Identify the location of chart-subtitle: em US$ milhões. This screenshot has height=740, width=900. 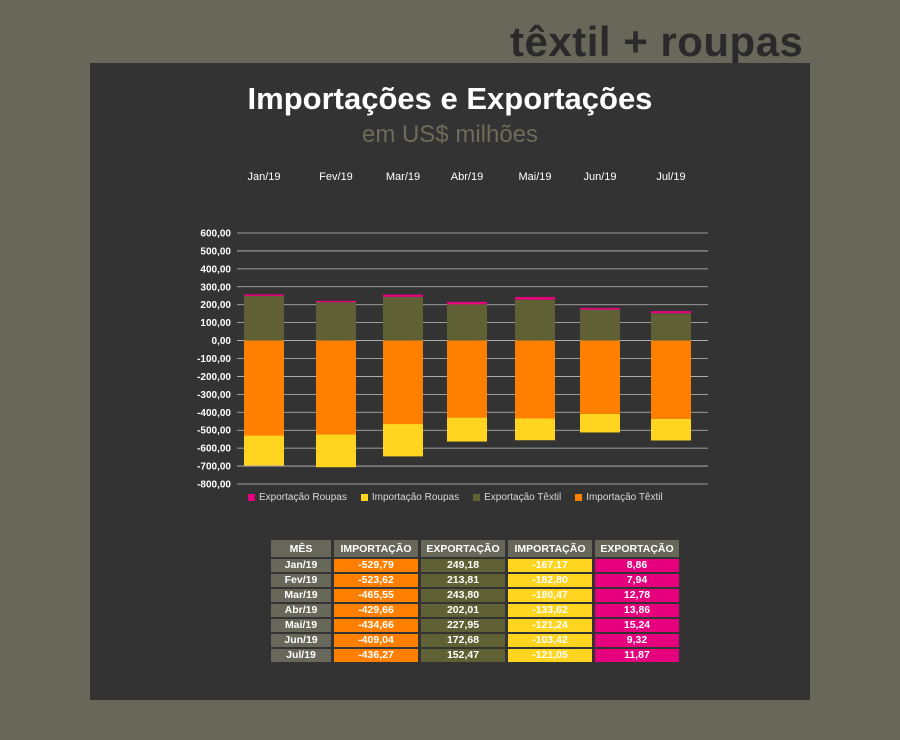
(450, 134).